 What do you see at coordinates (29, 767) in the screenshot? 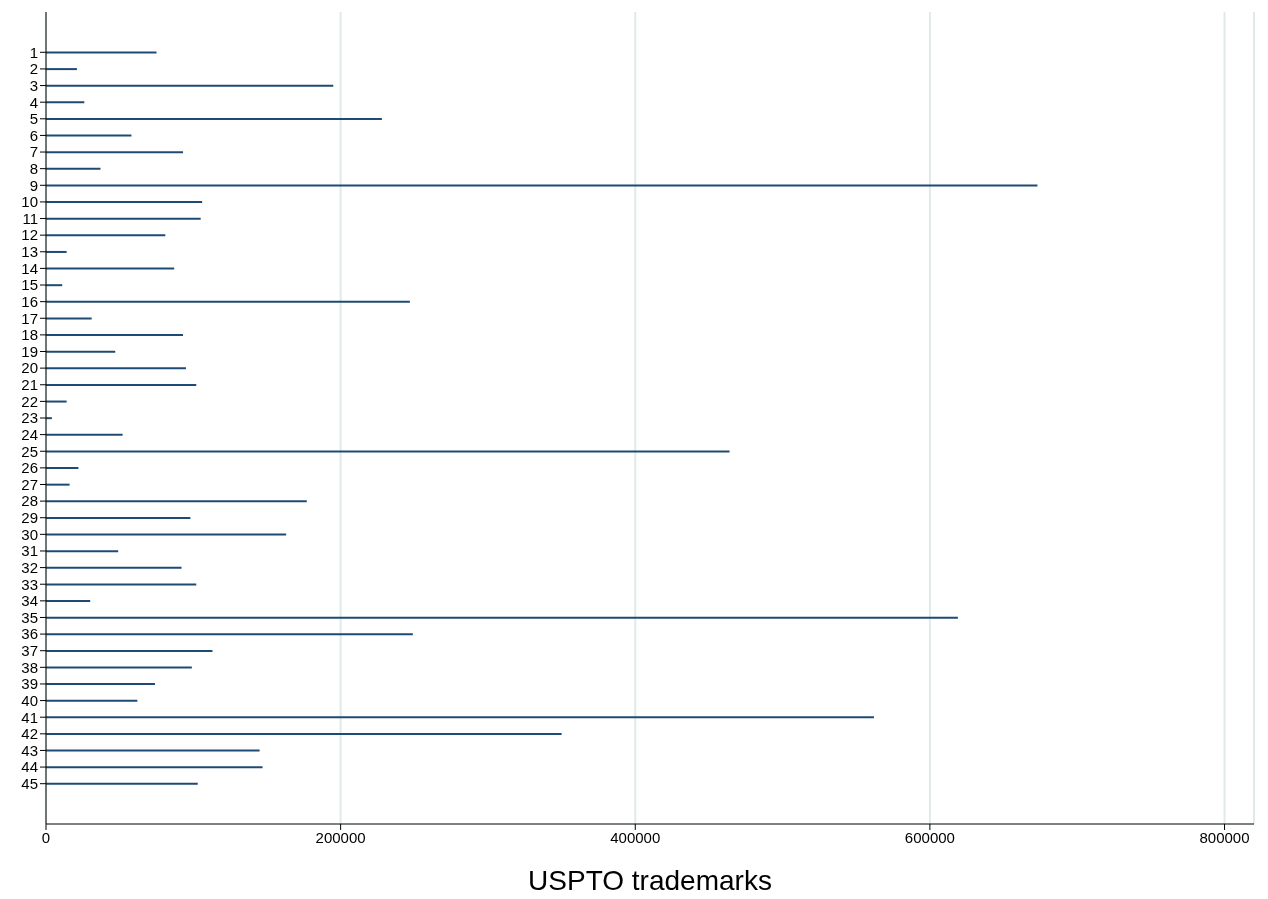
I see `y-tick-label: 44` at bounding box center [29, 767].